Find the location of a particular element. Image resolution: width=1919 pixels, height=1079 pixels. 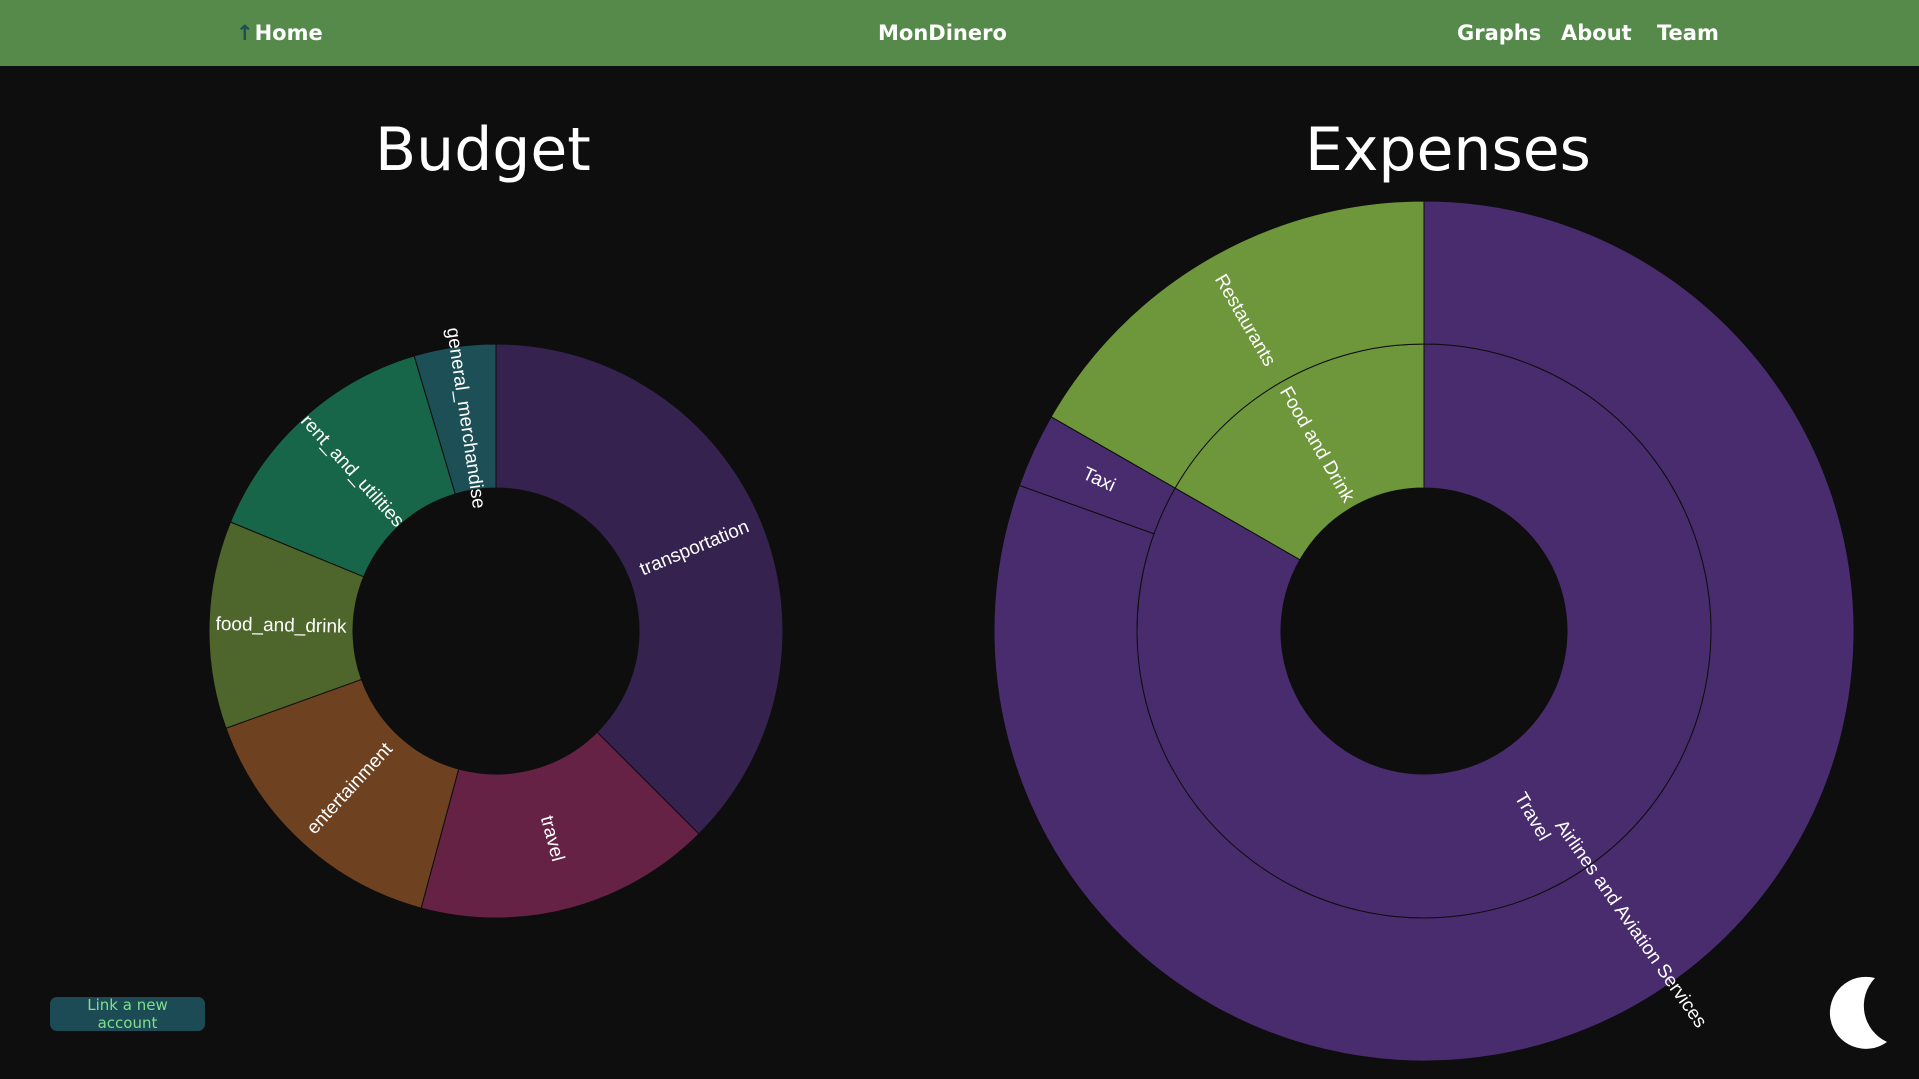

budget-segment-rent-and-utilities is located at coordinates (342, 466).